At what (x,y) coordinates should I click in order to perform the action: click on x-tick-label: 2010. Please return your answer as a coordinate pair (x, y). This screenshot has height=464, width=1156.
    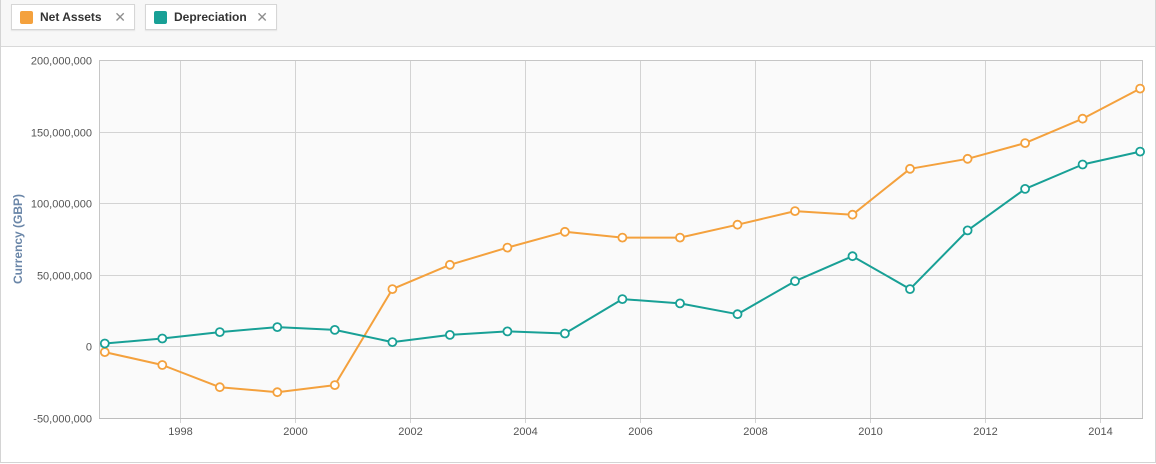
    Looking at the image, I should click on (870, 432).